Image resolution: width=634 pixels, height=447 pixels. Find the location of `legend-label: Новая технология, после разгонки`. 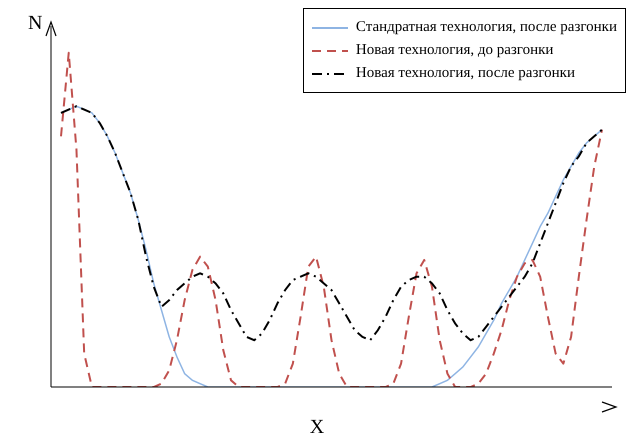

legend-label: Новая технология, после разгонки is located at coordinates (465, 73).